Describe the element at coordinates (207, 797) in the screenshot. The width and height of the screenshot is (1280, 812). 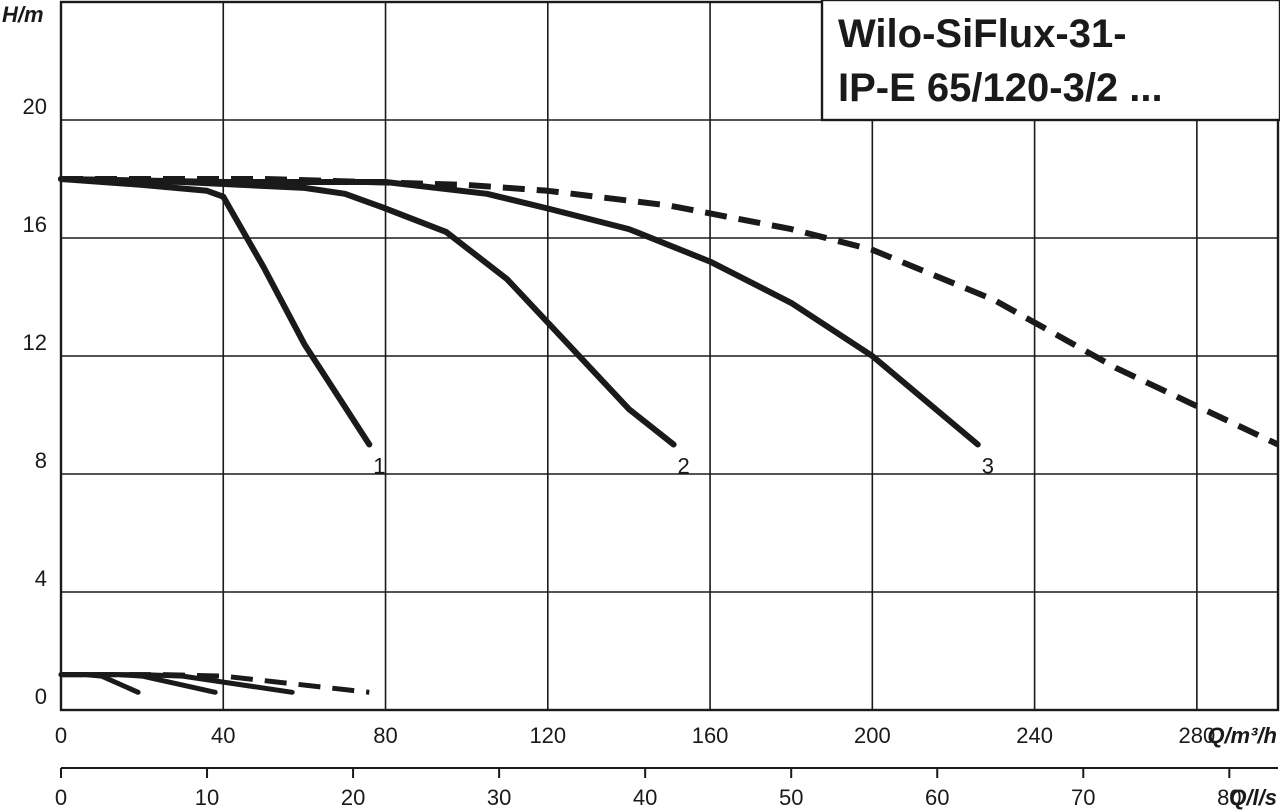
I see `x2-tick-label: 10` at that location.